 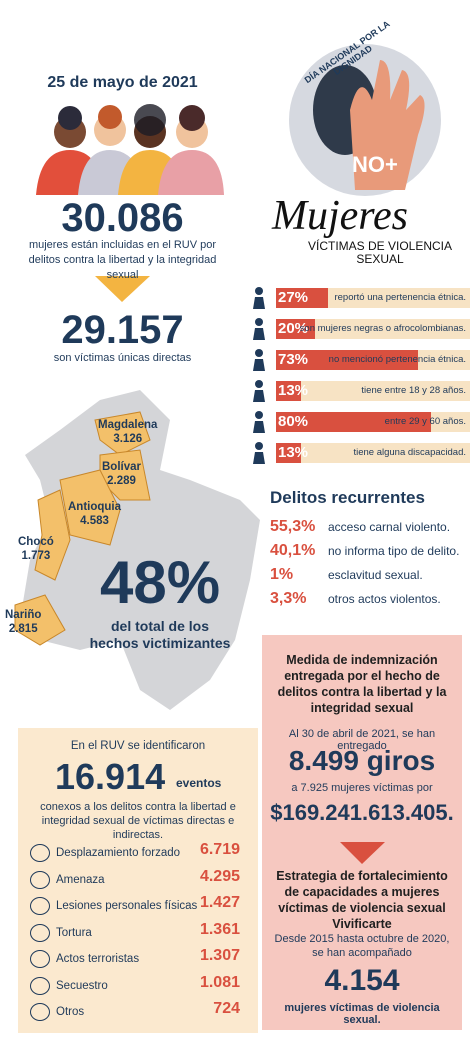 I want to click on profile-row: 80% entre 29 y 60 años., so click(x=359, y=422).